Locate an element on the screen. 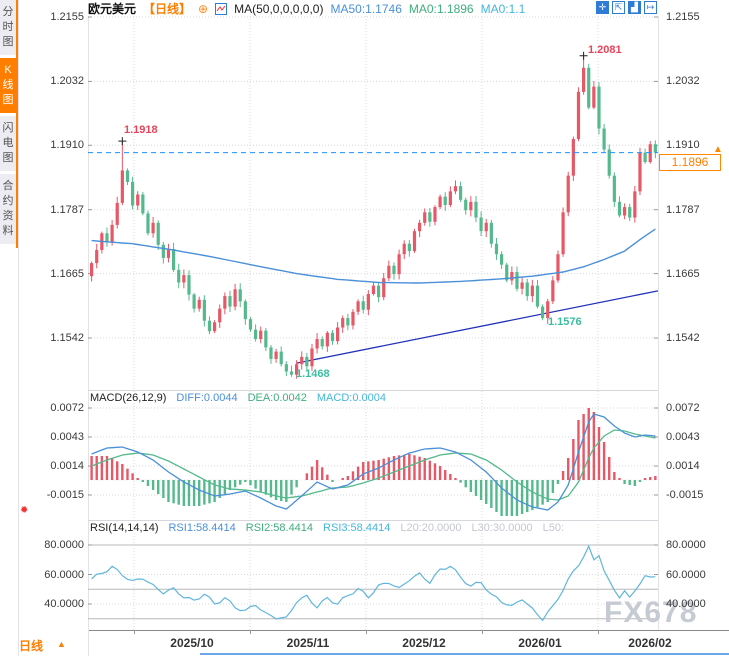  price-tick-left-5: 1.1542 is located at coordinates (67, 338).